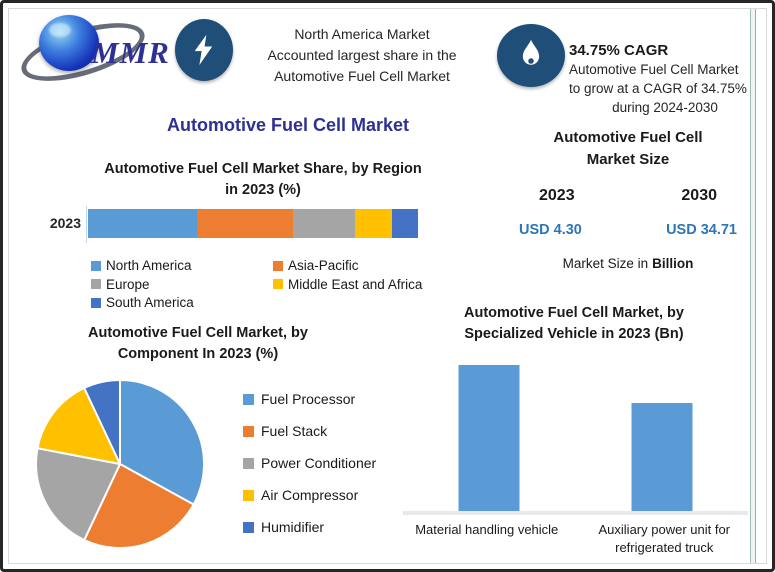  I want to click on right-edge-accent-line, so click(753, 286).